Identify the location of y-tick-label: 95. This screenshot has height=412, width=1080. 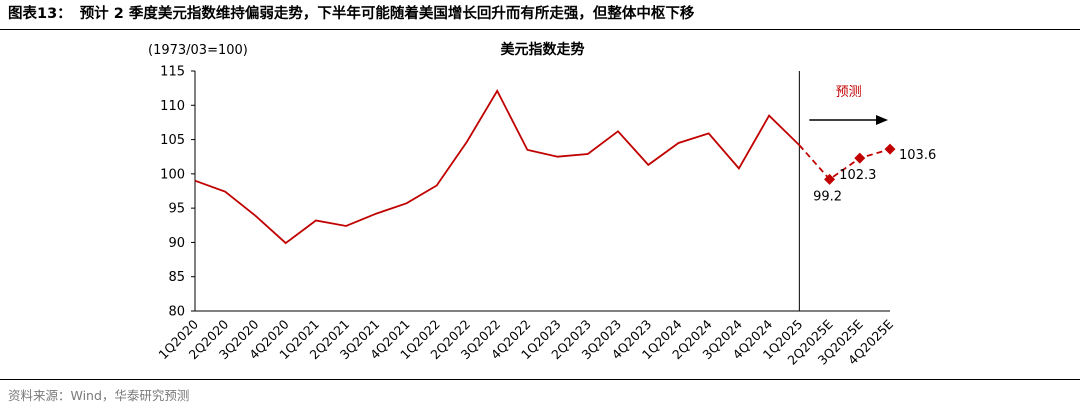
(176, 209).